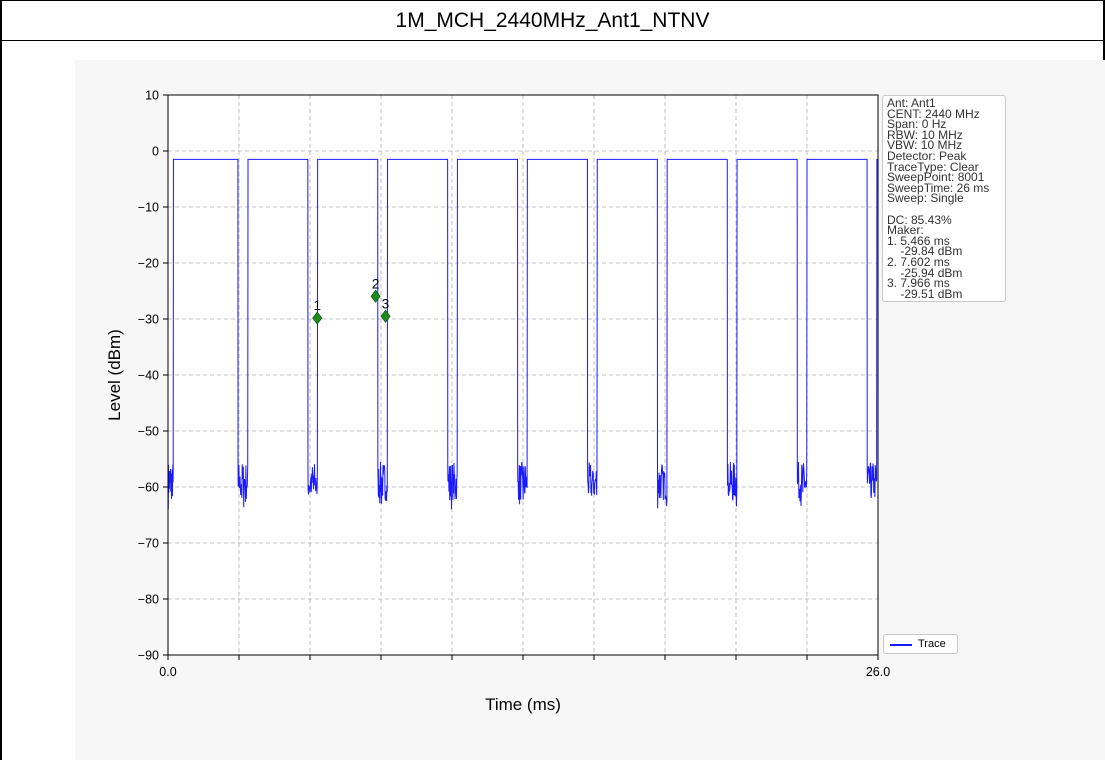 Image resolution: width=1105 pixels, height=760 pixels. What do you see at coordinates (925, 272) in the screenshot?
I see `info-line: -25.94 dBm` at bounding box center [925, 272].